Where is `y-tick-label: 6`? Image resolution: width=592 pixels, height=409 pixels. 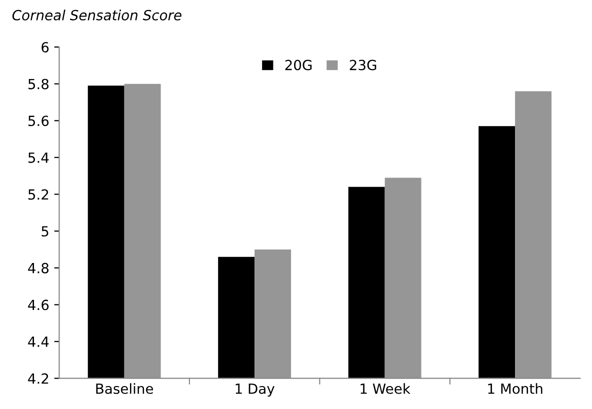 y-tick-label: 6 is located at coordinates (45, 47).